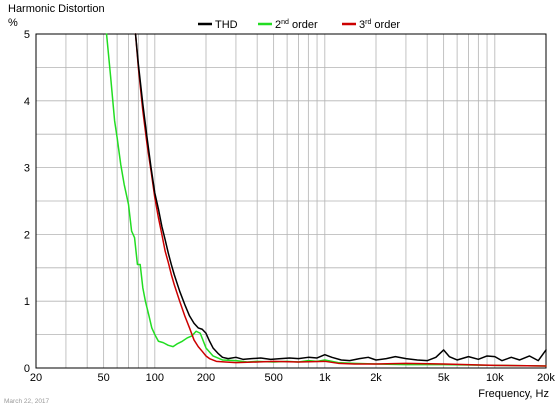 The height and width of the screenshot is (406, 560). I want to click on x-tick-label: 50, so click(104, 378).